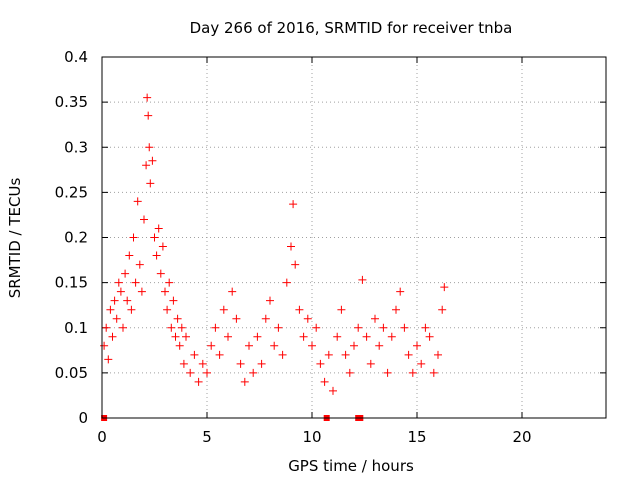 Image resolution: width=640 pixels, height=480 pixels. What do you see at coordinates (76, 328) in the screenshot?
I see `y-tick-label: 0.1` at bounding box center [76, 328].